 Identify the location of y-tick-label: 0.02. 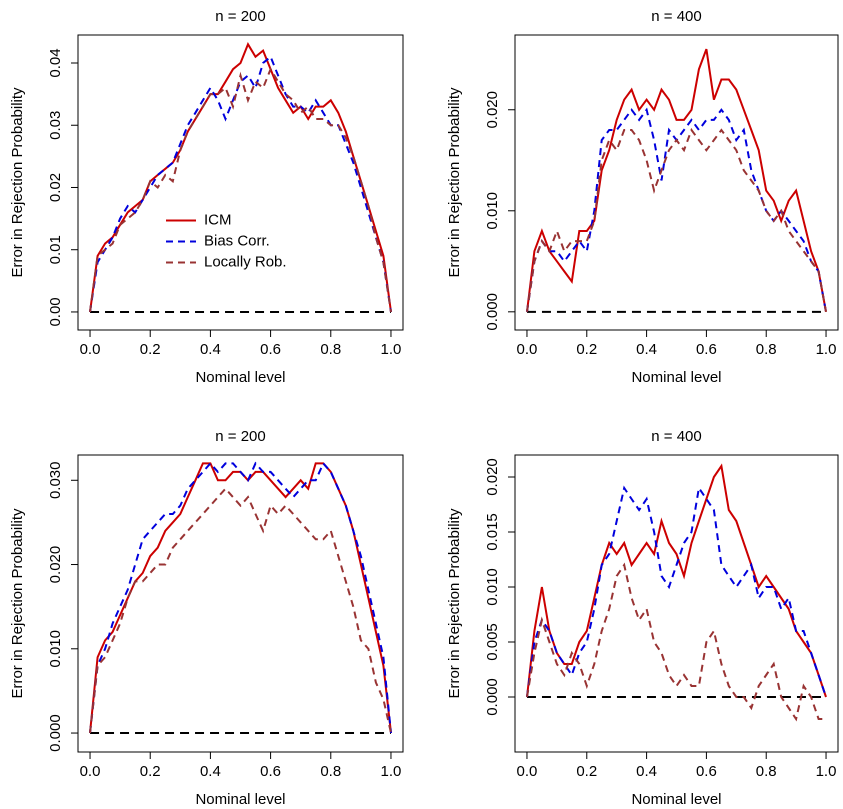
(55, 187).